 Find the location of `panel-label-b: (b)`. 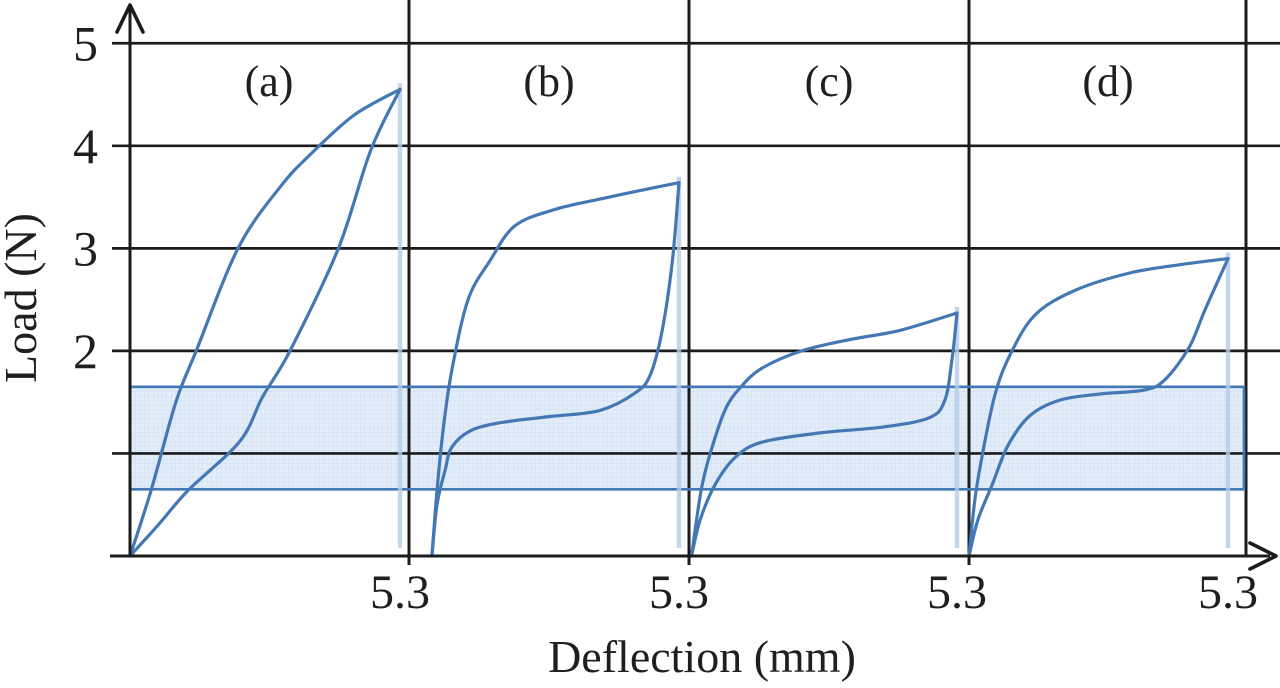

panel-label-b: (b) is located at coordinates (548, 81).